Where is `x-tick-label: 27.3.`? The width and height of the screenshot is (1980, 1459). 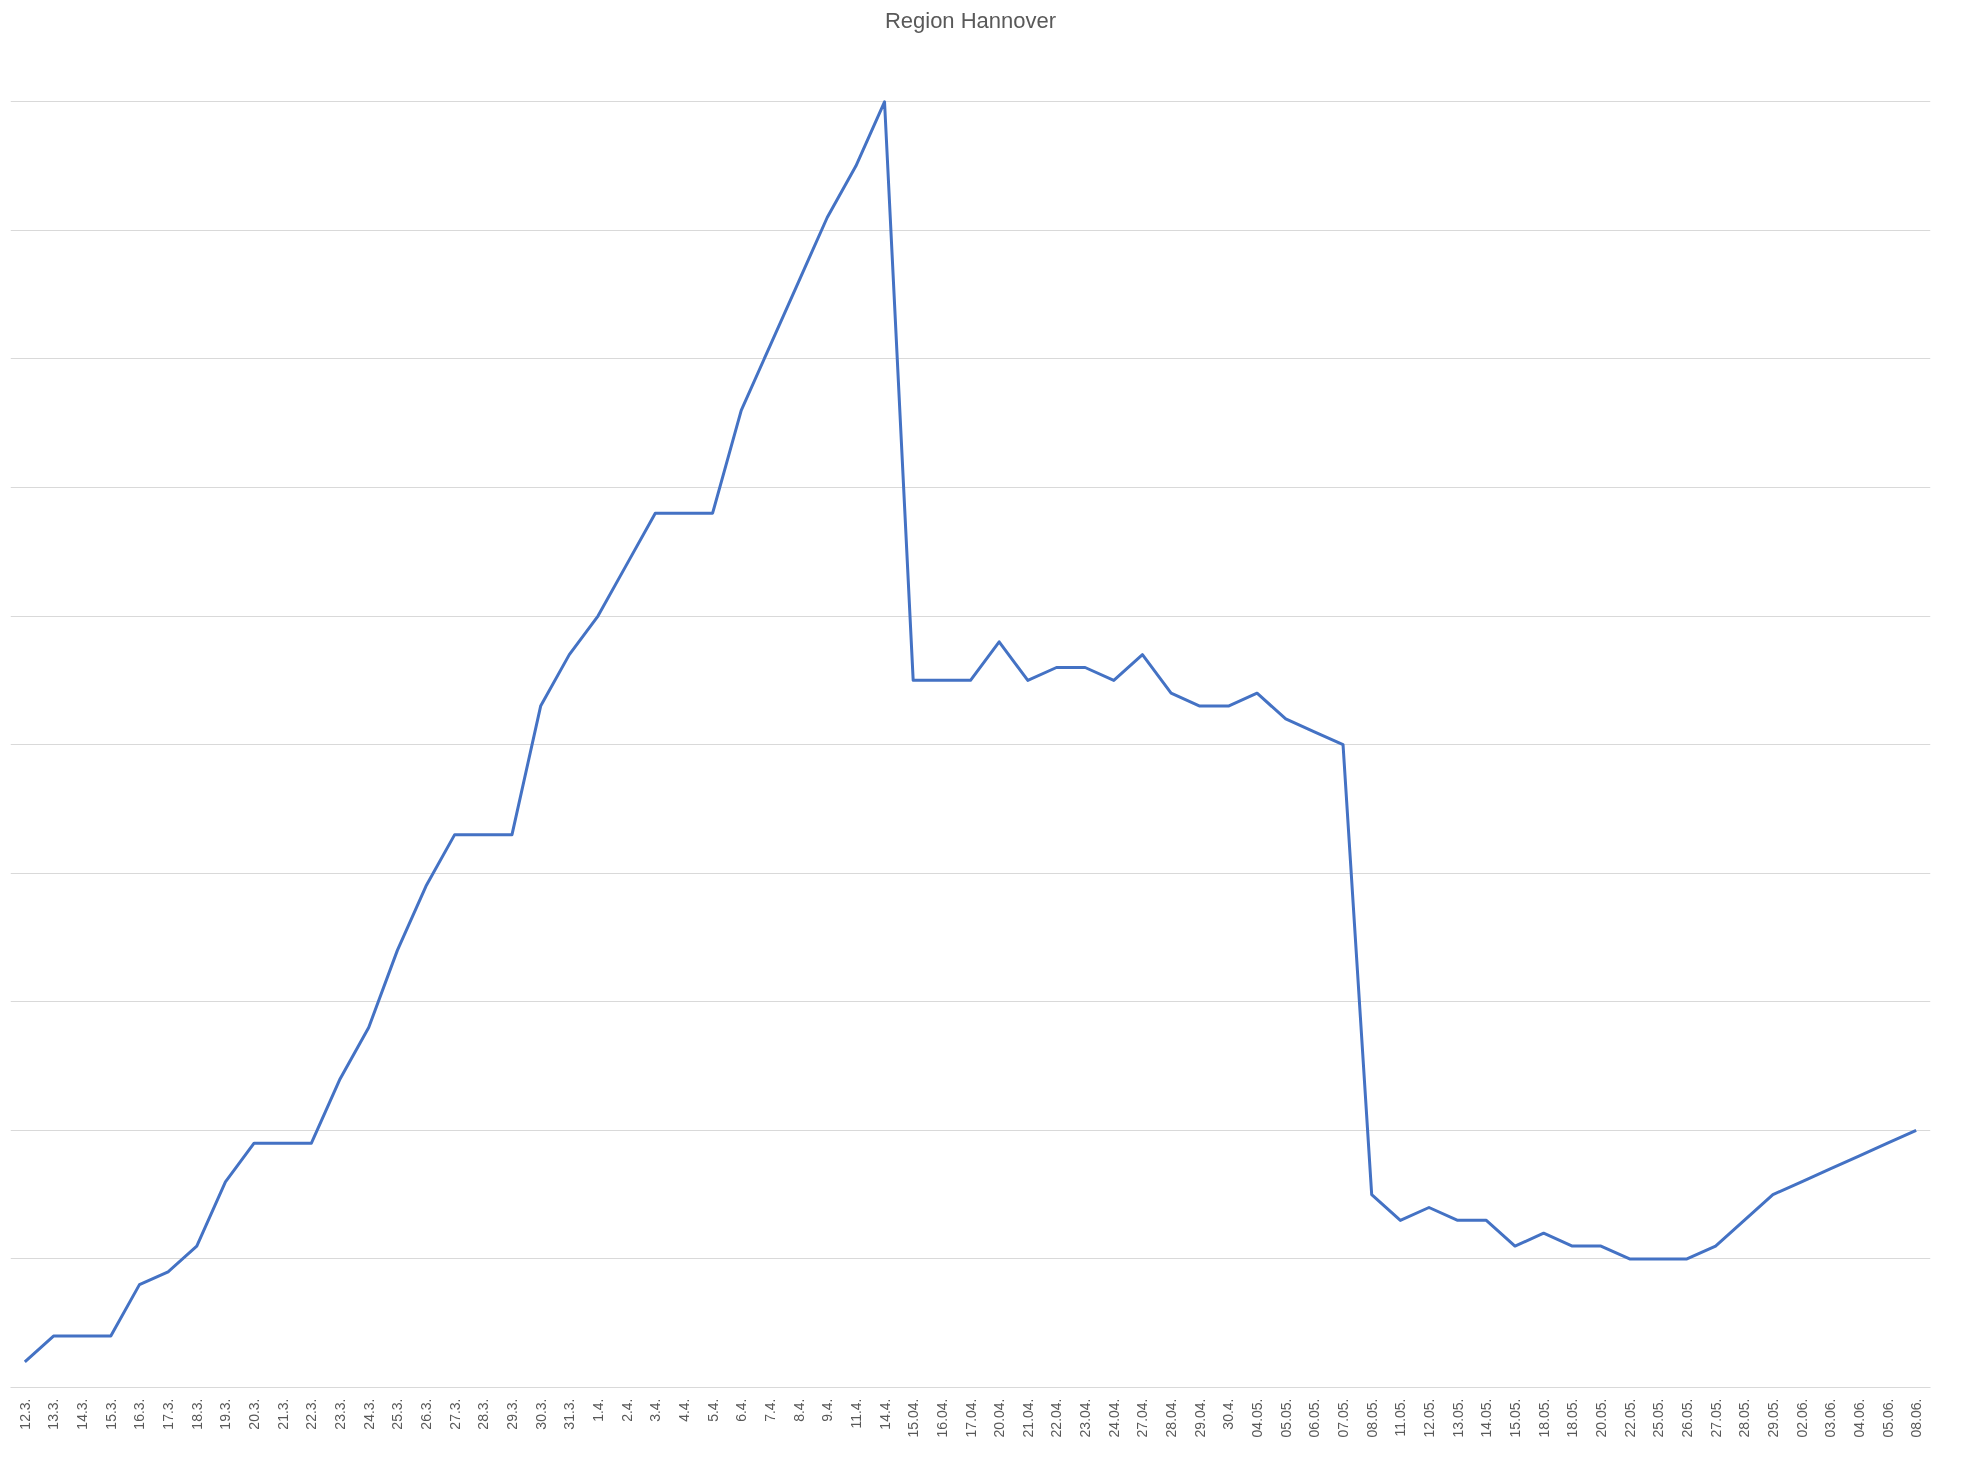
x-tick-label: 27.3. is located at coordinates (454, 1414).